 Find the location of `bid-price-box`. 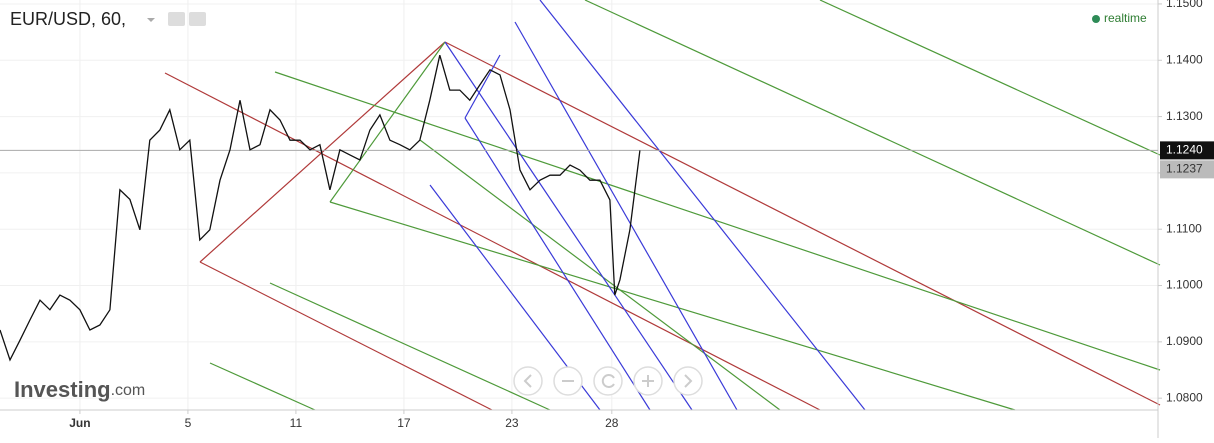

bid-price-box is located at coordinates (1187, 169).